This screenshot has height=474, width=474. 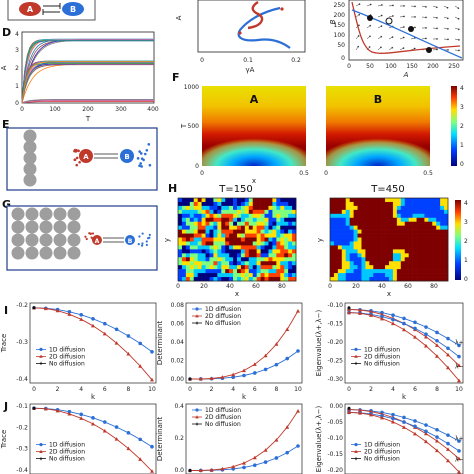 I want to click on svg-text: -0.05, so click(x=335, y=422).